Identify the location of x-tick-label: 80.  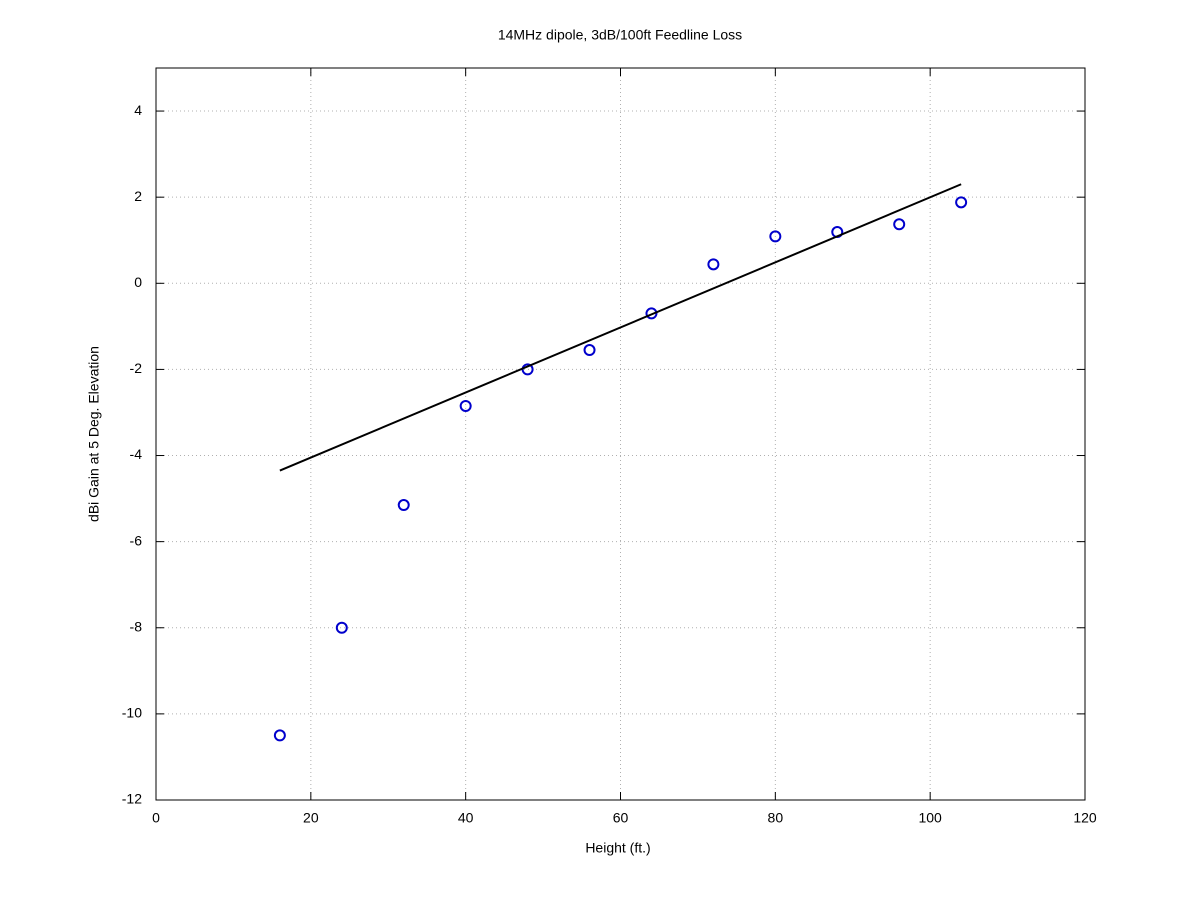
(776, 818).